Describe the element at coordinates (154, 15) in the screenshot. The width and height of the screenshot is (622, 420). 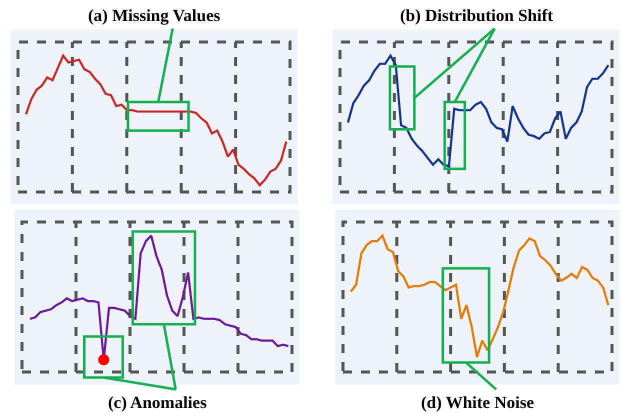
I see `chart-title: (a) Missing Values` at that location.